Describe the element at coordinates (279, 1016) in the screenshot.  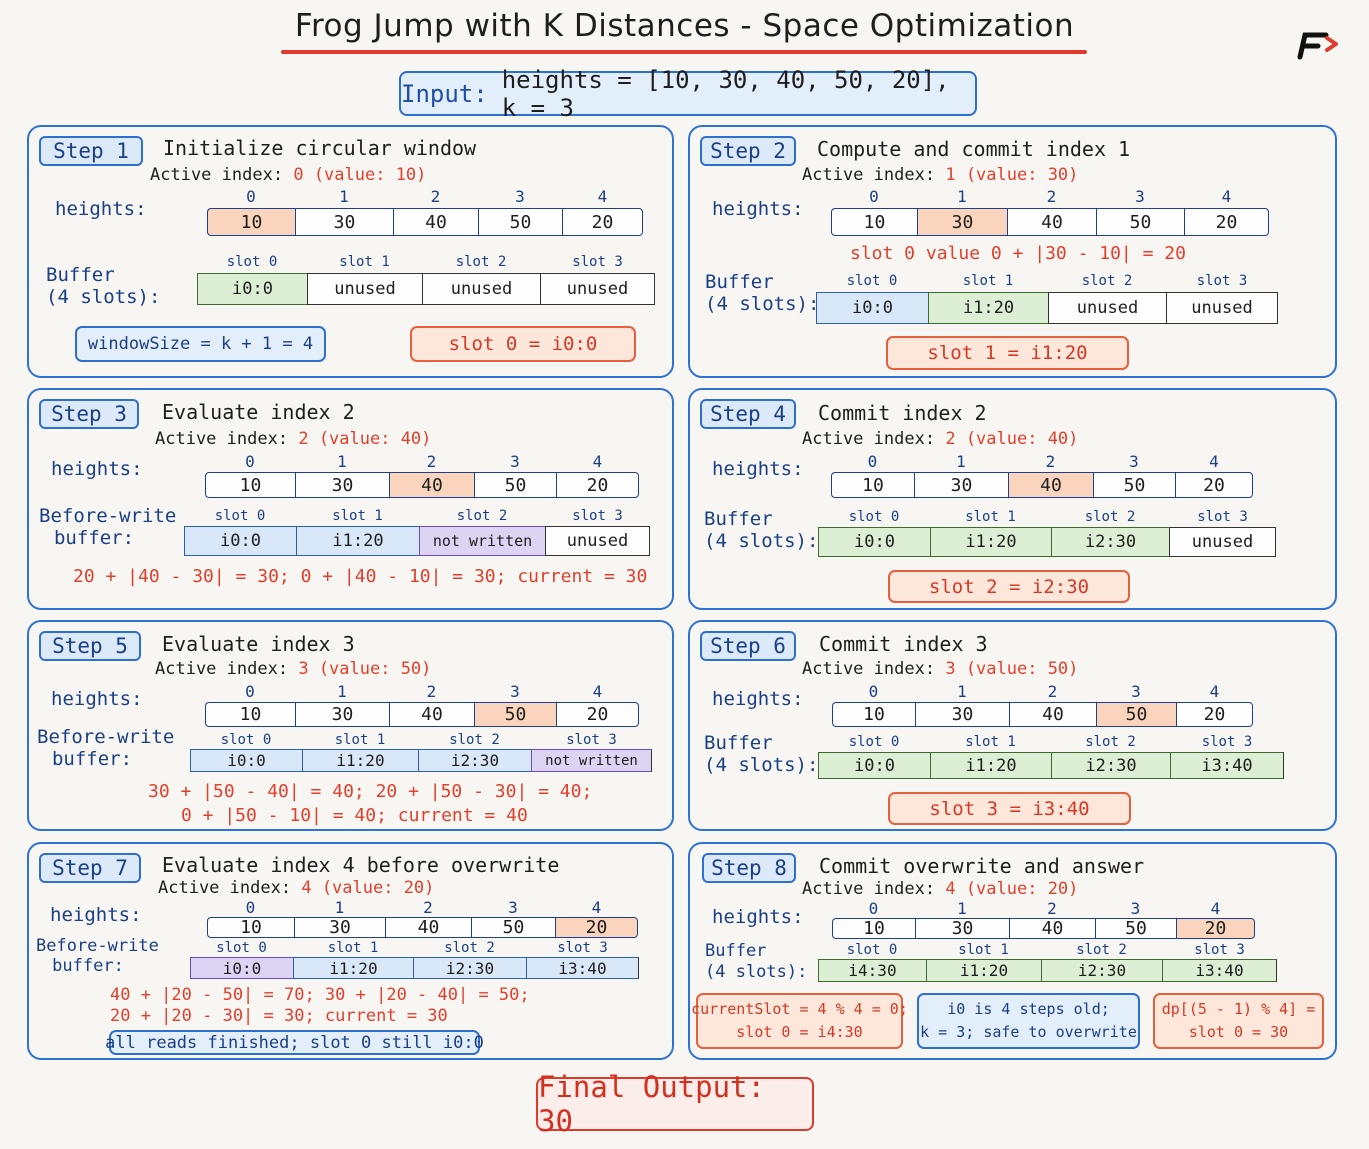
I see `calculation-text: 20 + |20 - 30| = 30; current = 30` at that location.